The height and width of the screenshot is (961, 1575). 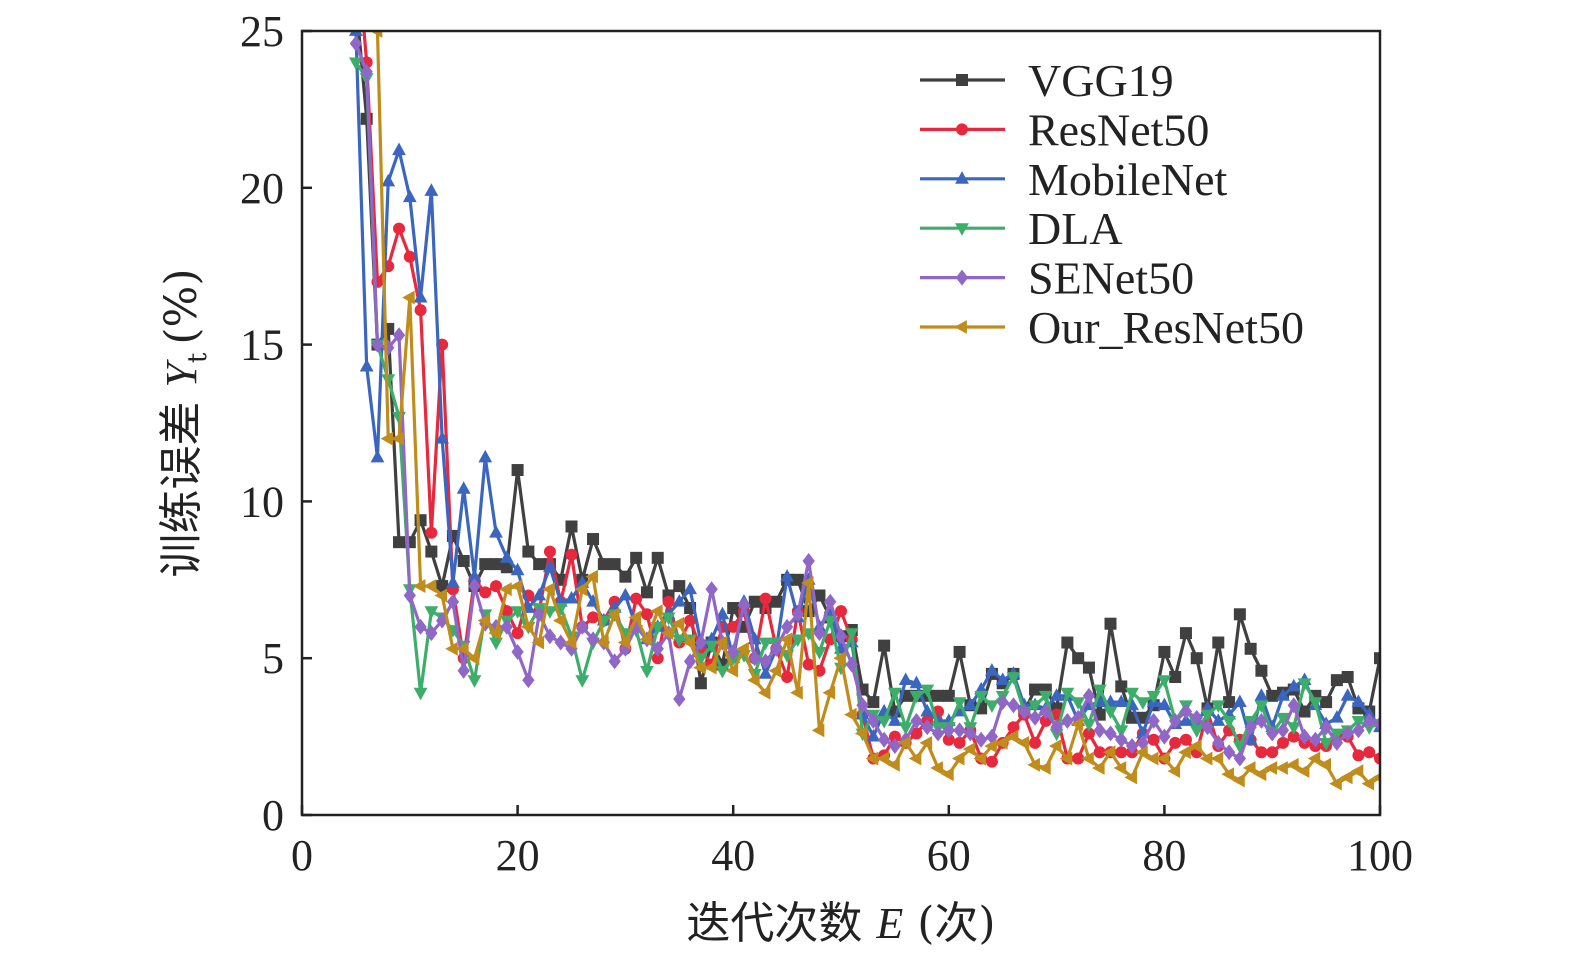 I want to click on legend-item: MobileNet, so click(x=1074, y=179).